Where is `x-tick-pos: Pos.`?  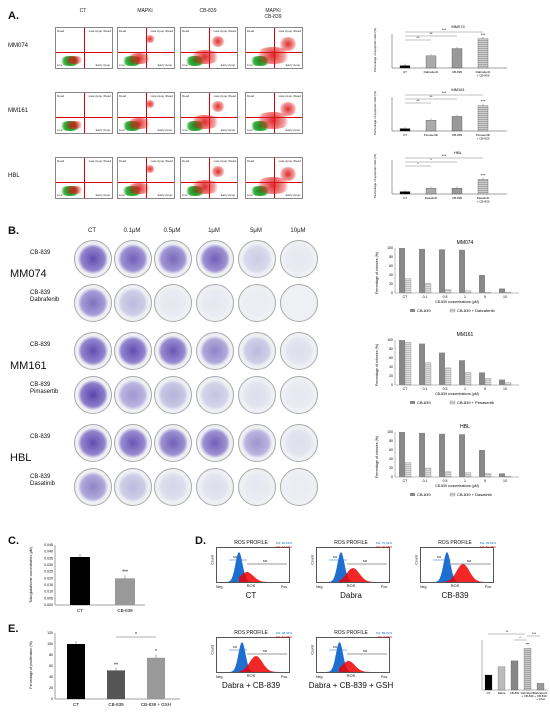 x-tick-pos: Pos. is located at coordinates (488, 587).